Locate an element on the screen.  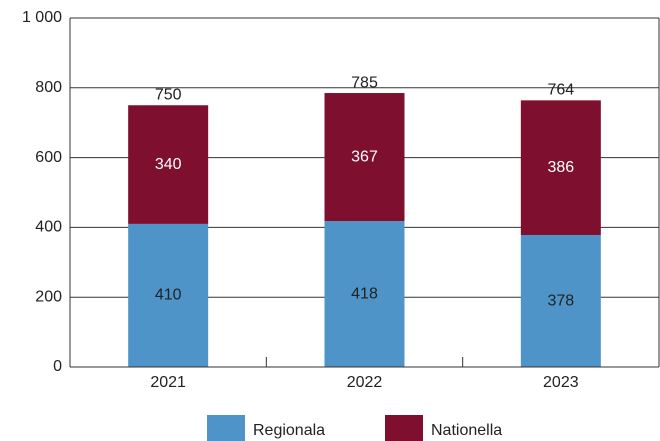
x-tick-label: 2022 is located at coordinates (365, 382).